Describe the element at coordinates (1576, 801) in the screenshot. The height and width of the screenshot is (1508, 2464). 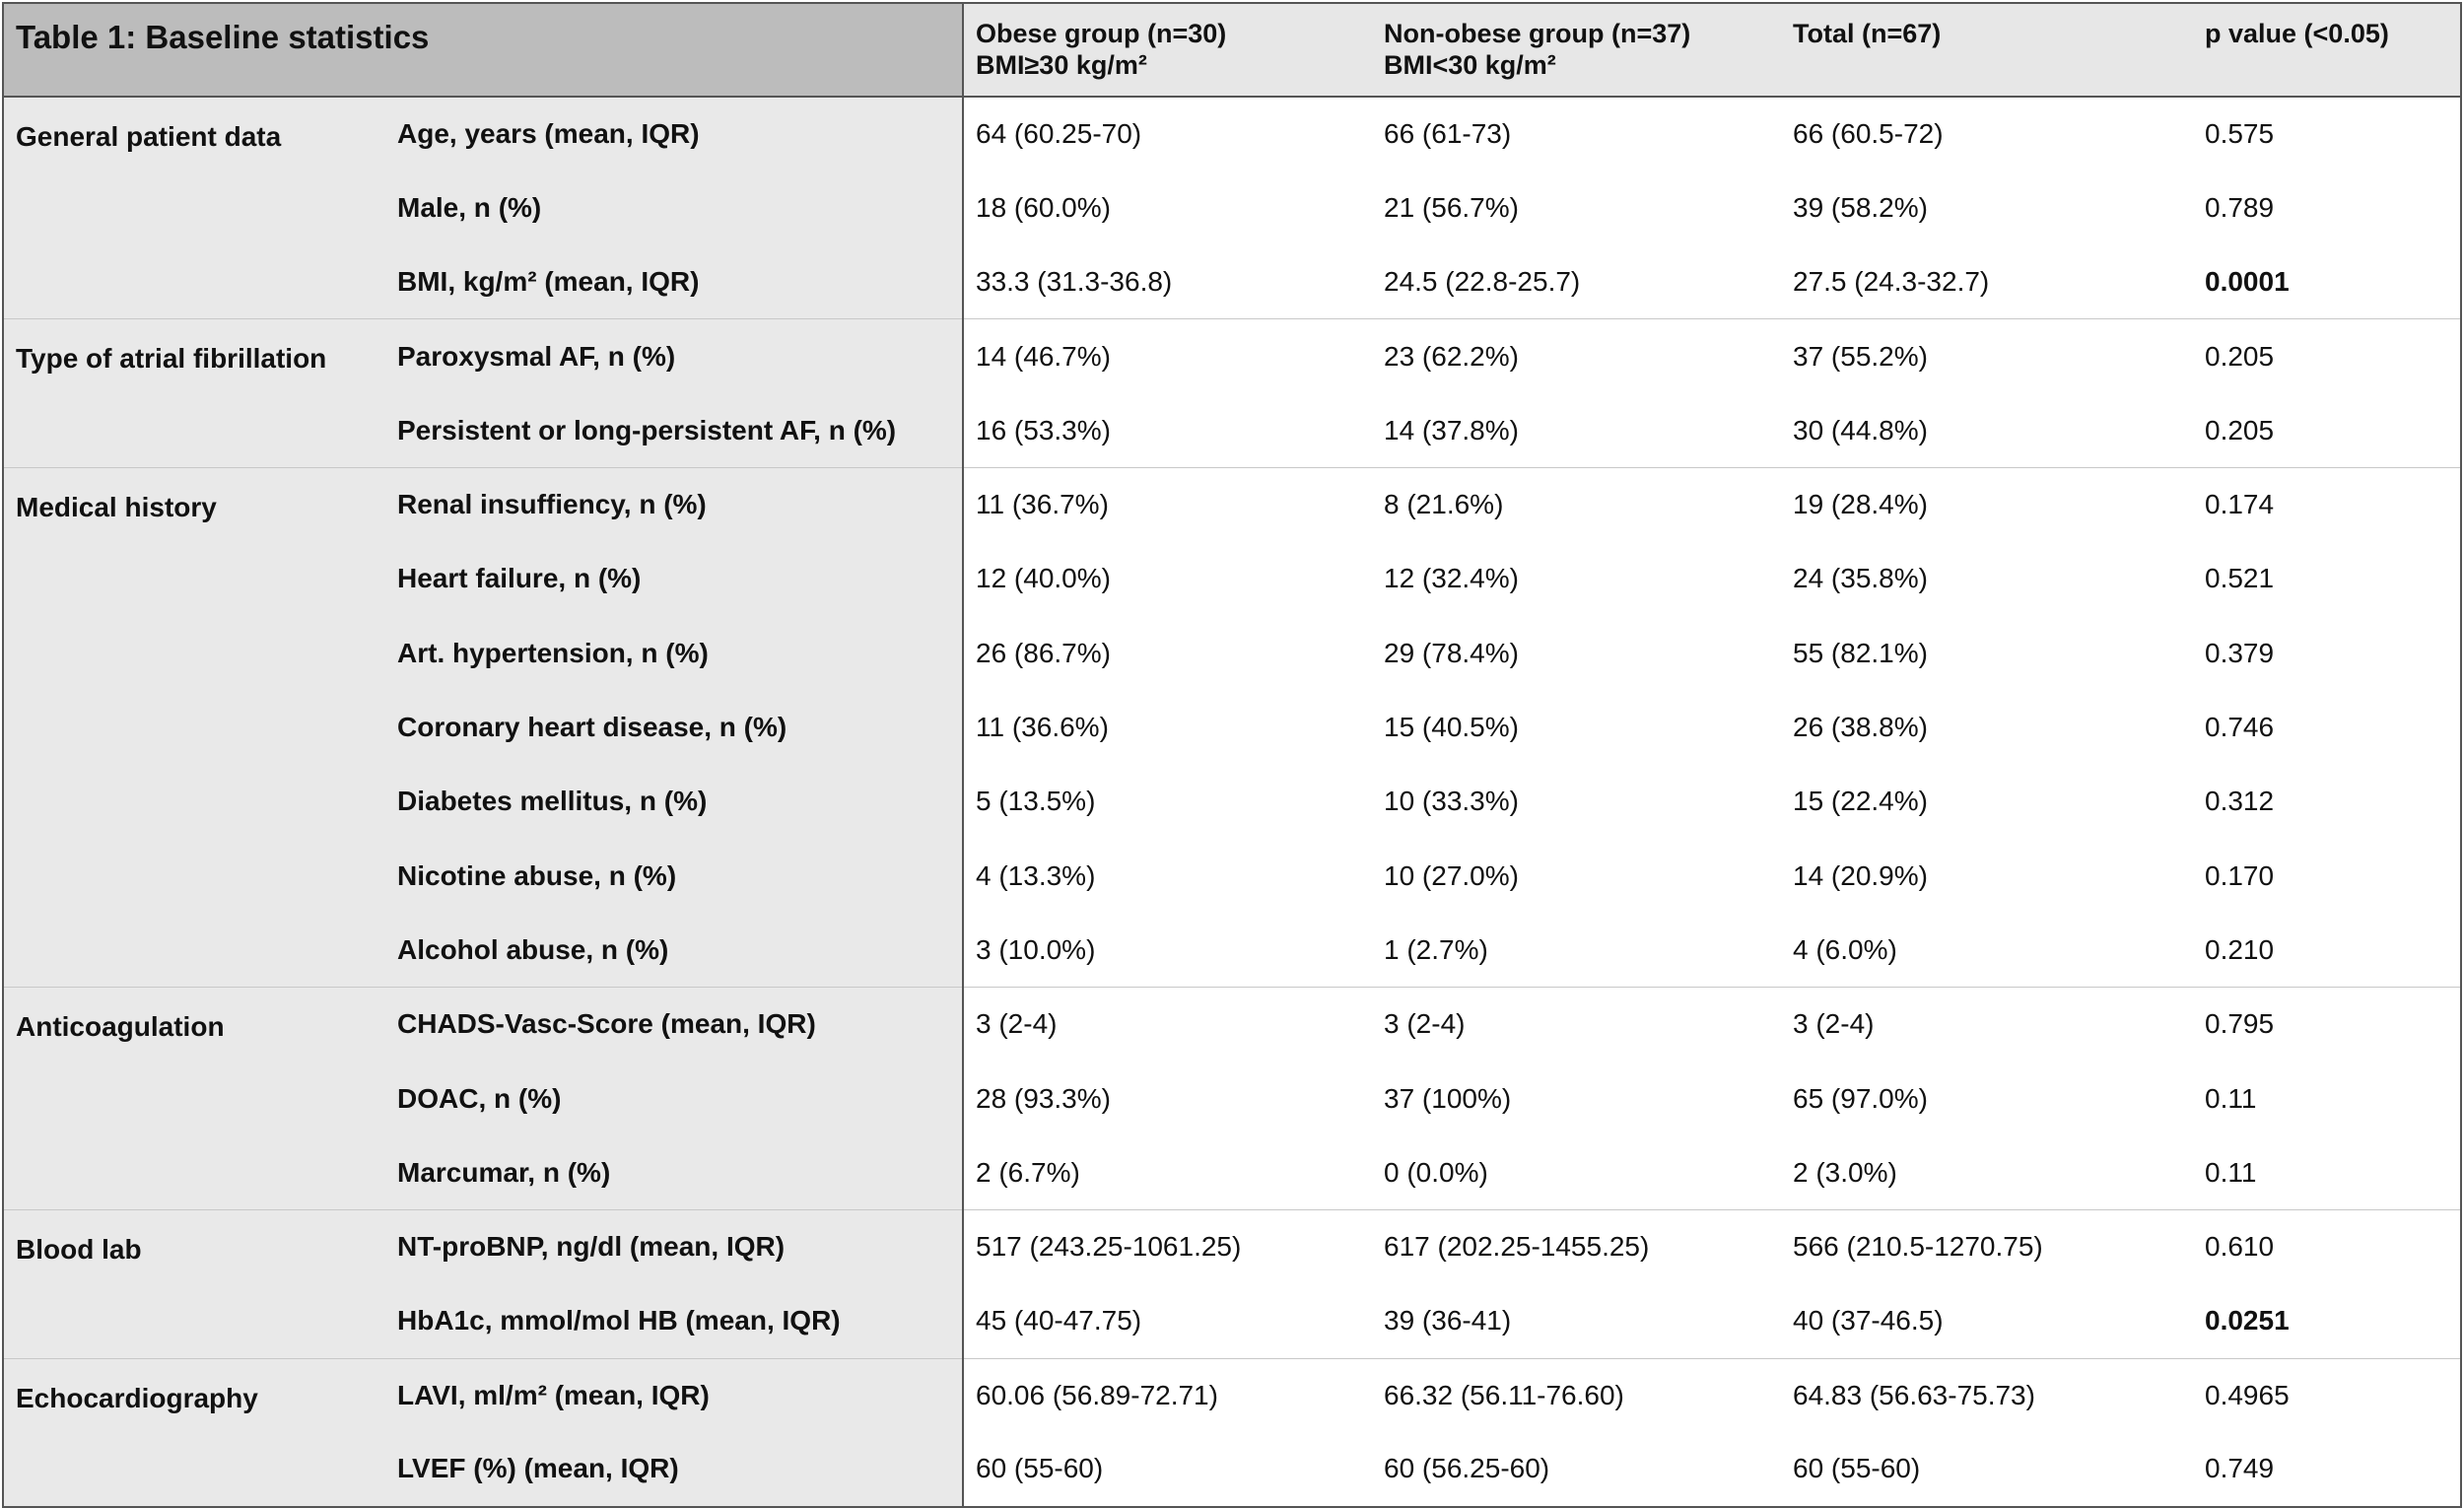
I see `nonobese-value: 10 (33.3%)` at that location.